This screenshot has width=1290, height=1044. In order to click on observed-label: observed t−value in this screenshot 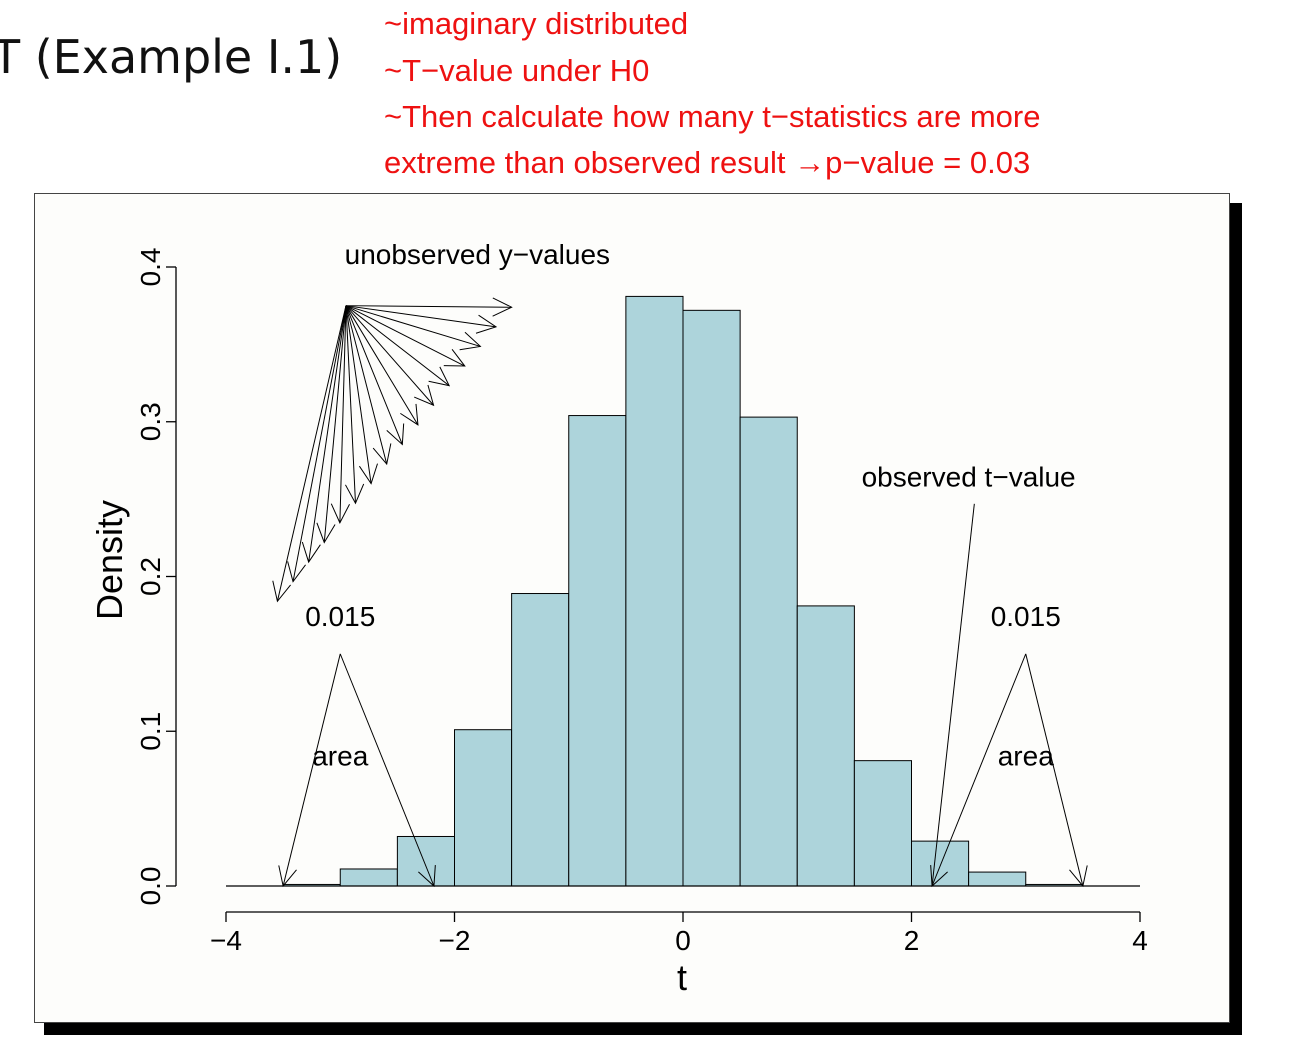, I will do `click(969, 477)`.